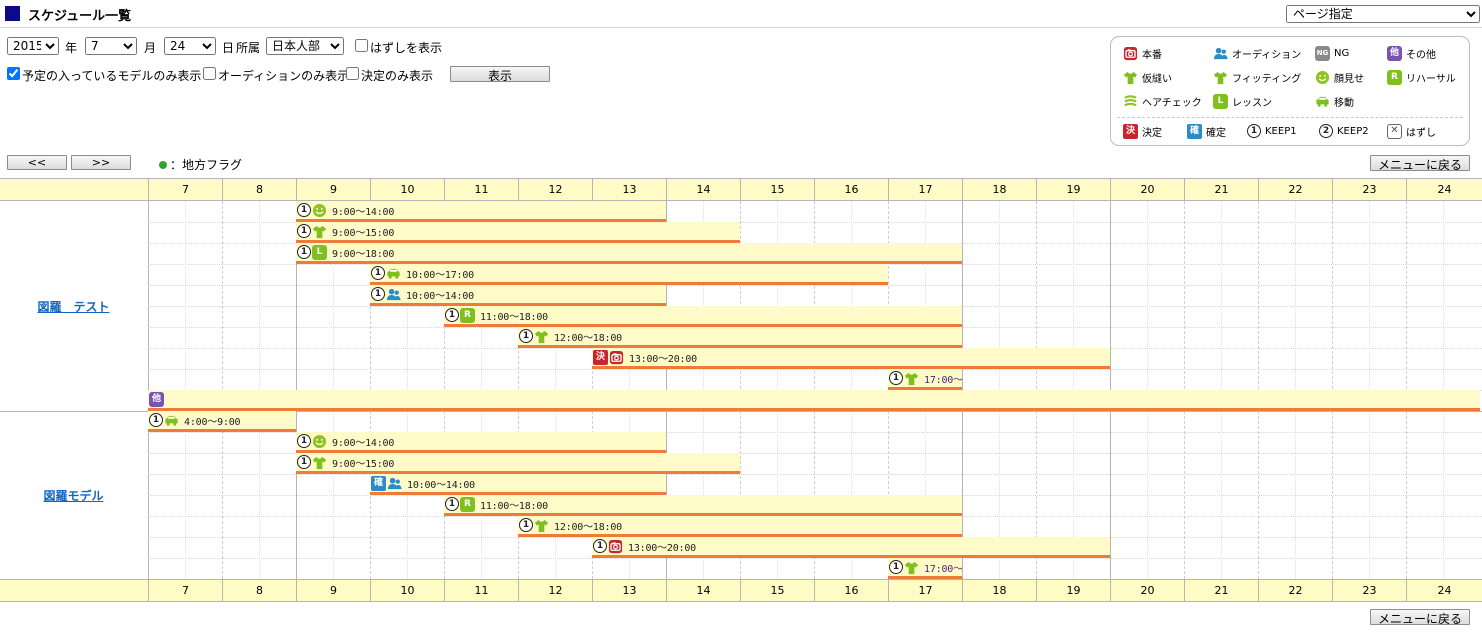  I want to click on legend-label: 本番, so click(1152, 55).